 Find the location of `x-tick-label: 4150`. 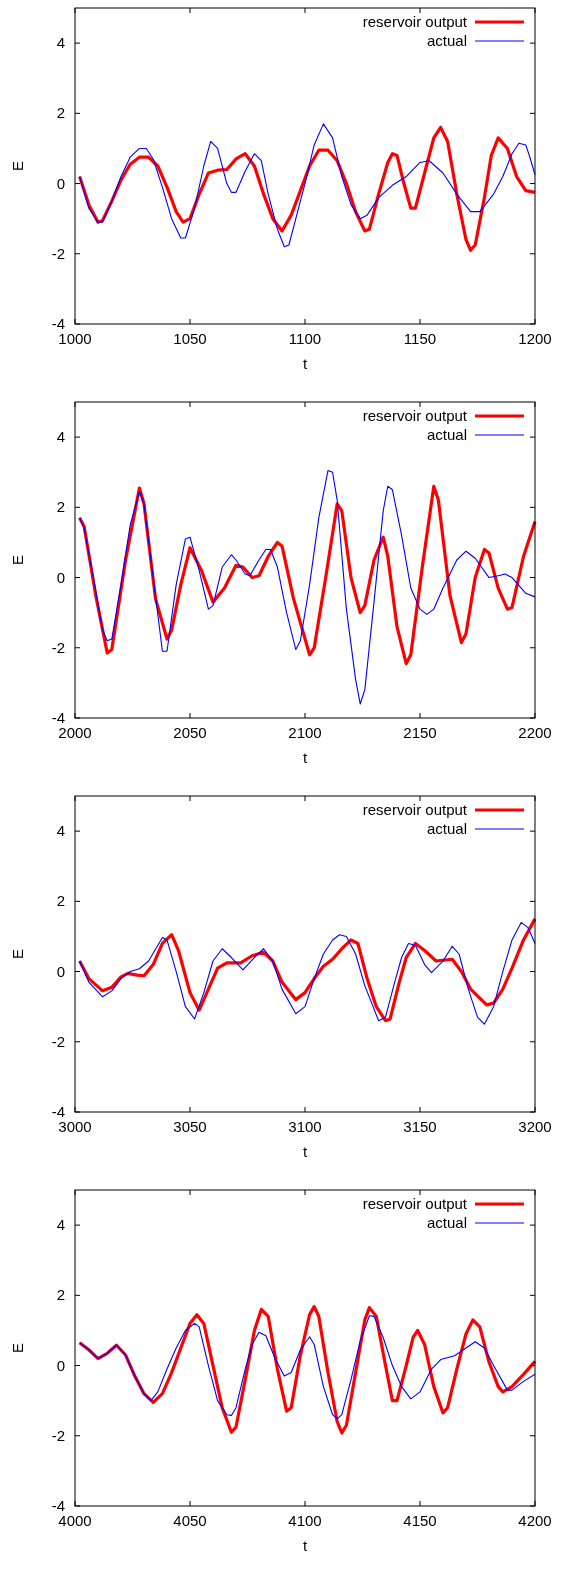

x-tick-label: 4150 is located at coordinates (420, 1520).